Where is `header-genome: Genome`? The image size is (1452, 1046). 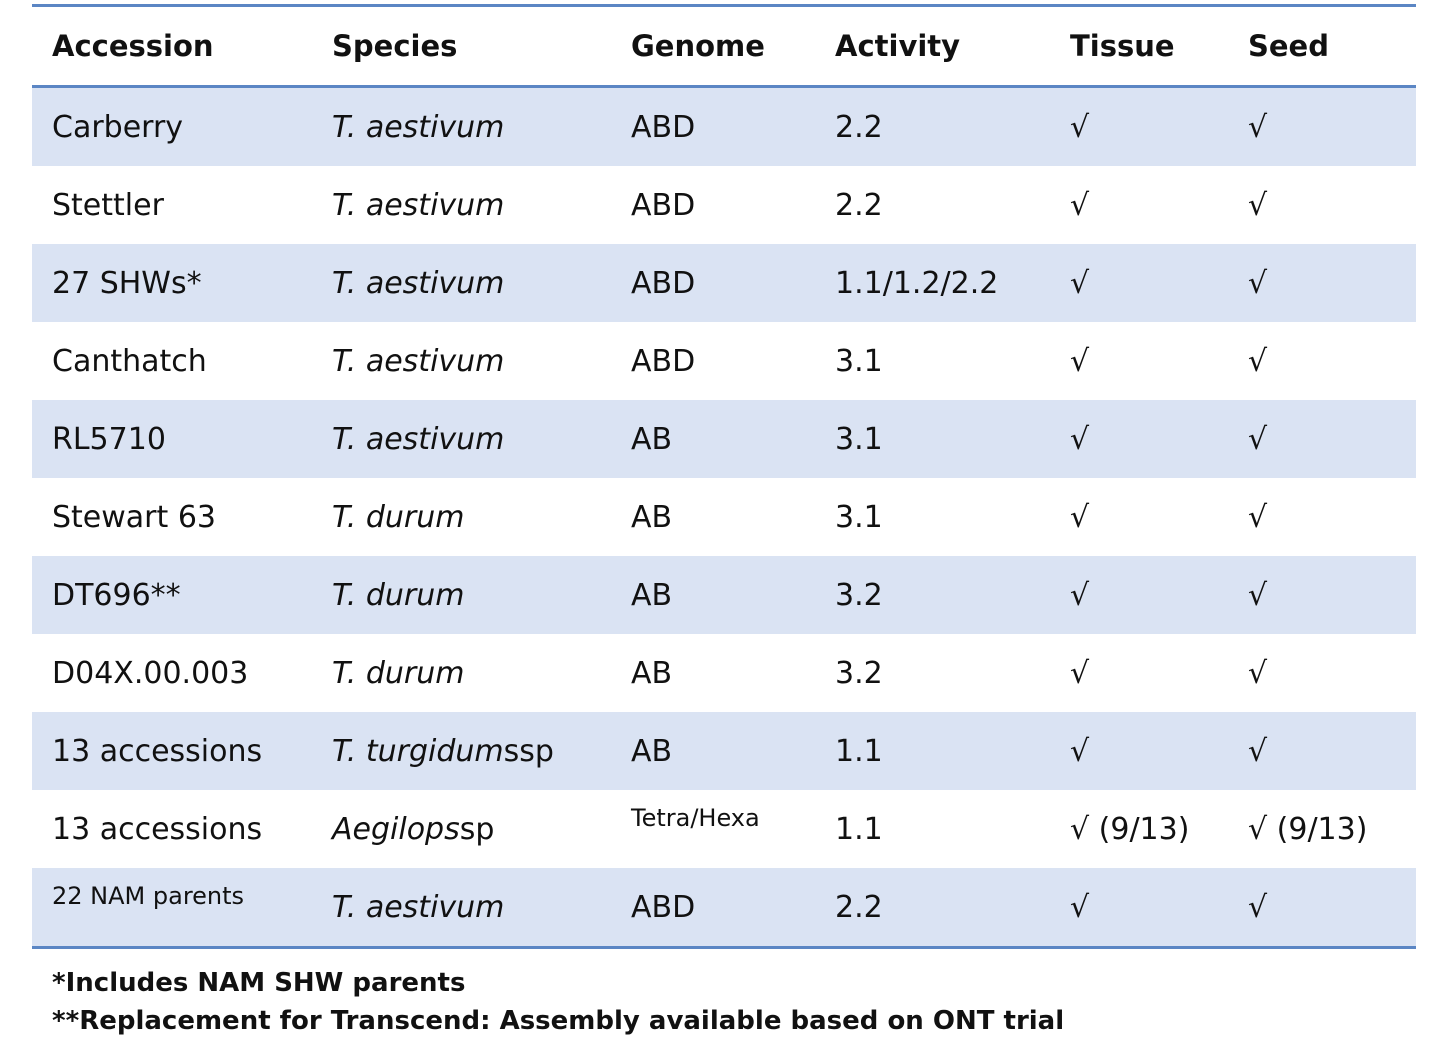 header-genome: Genome is located at coordinates (698, 46).